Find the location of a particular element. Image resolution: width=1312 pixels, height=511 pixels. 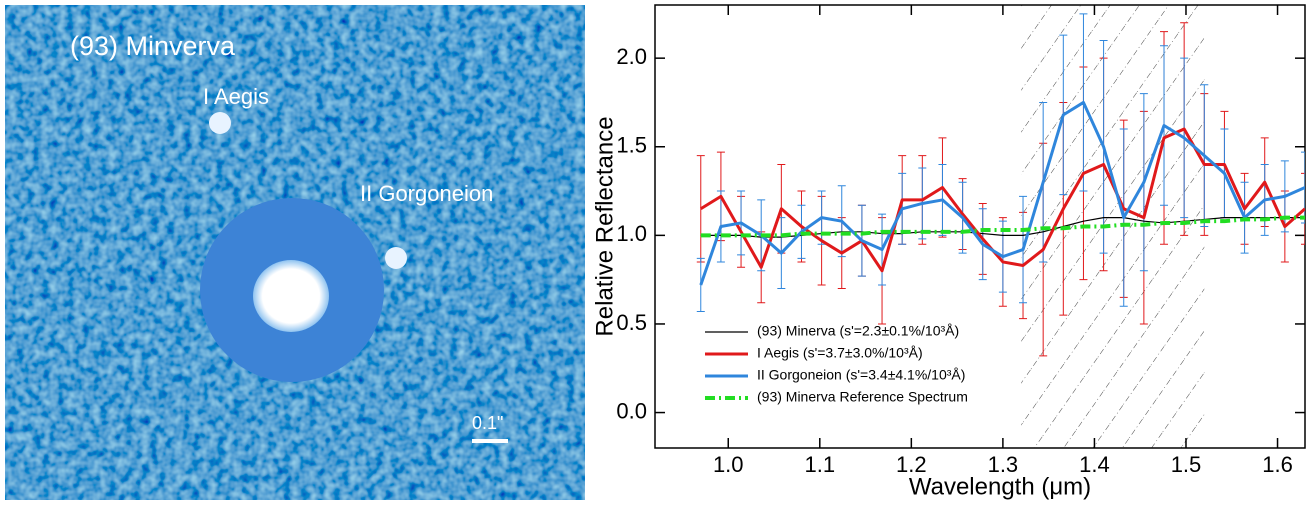

hatched-region is located at coordinates (1113, 226).